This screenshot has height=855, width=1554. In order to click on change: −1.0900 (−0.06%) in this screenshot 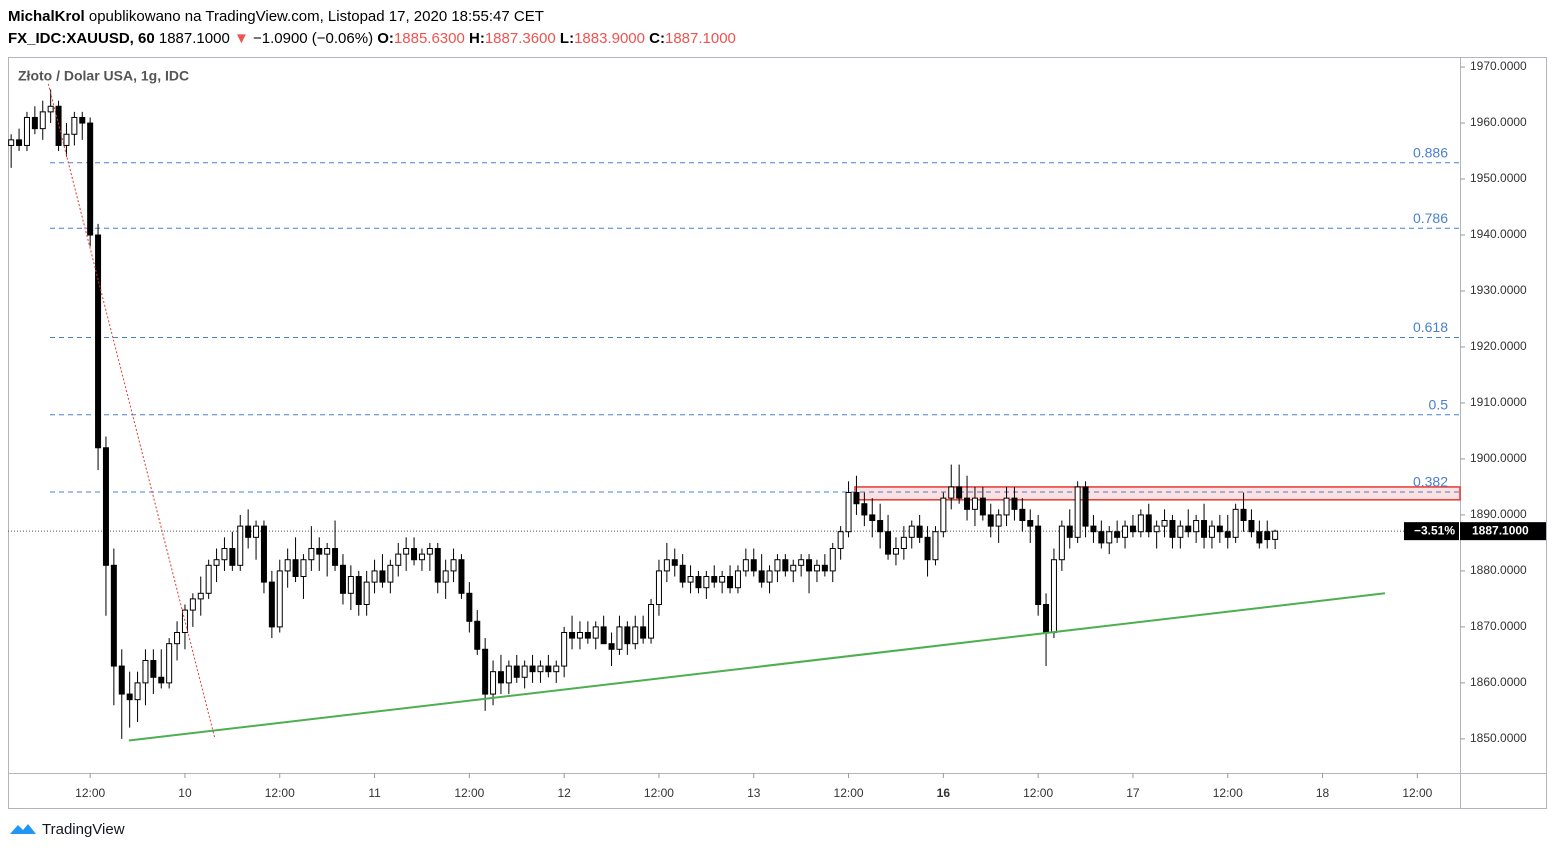, I will do `click(313, 38)`.